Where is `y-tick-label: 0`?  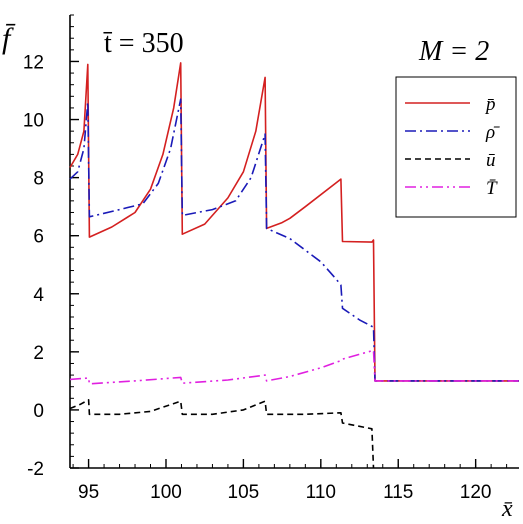
y-tick-label: 0 is located at coordinates (38, 411).